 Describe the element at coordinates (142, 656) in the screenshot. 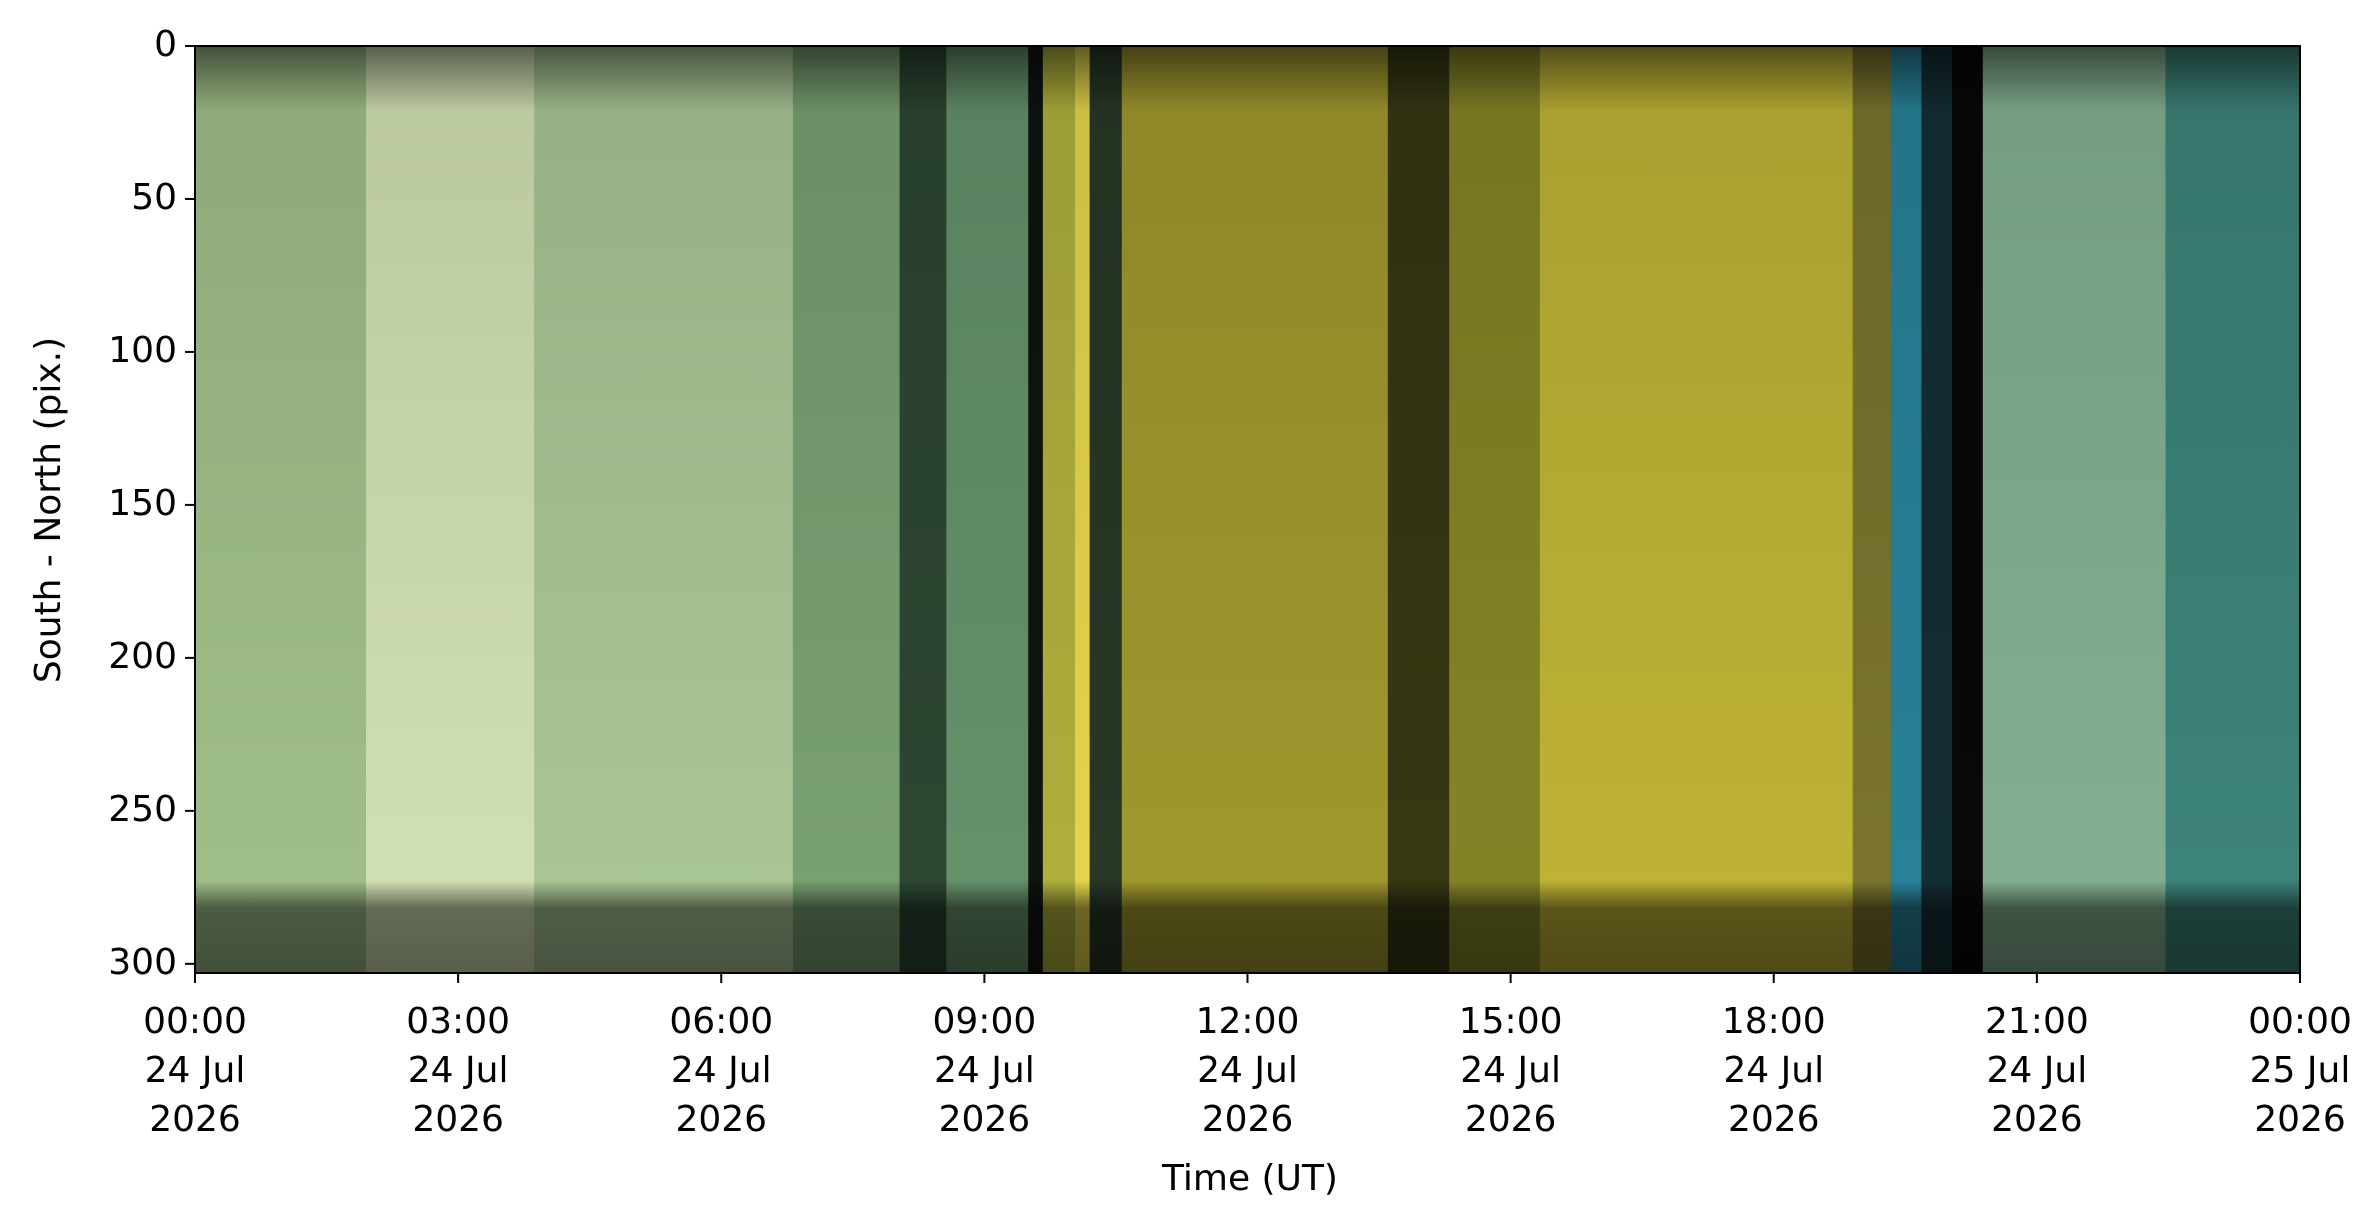

I see `y-tick-label: 200` at that location.